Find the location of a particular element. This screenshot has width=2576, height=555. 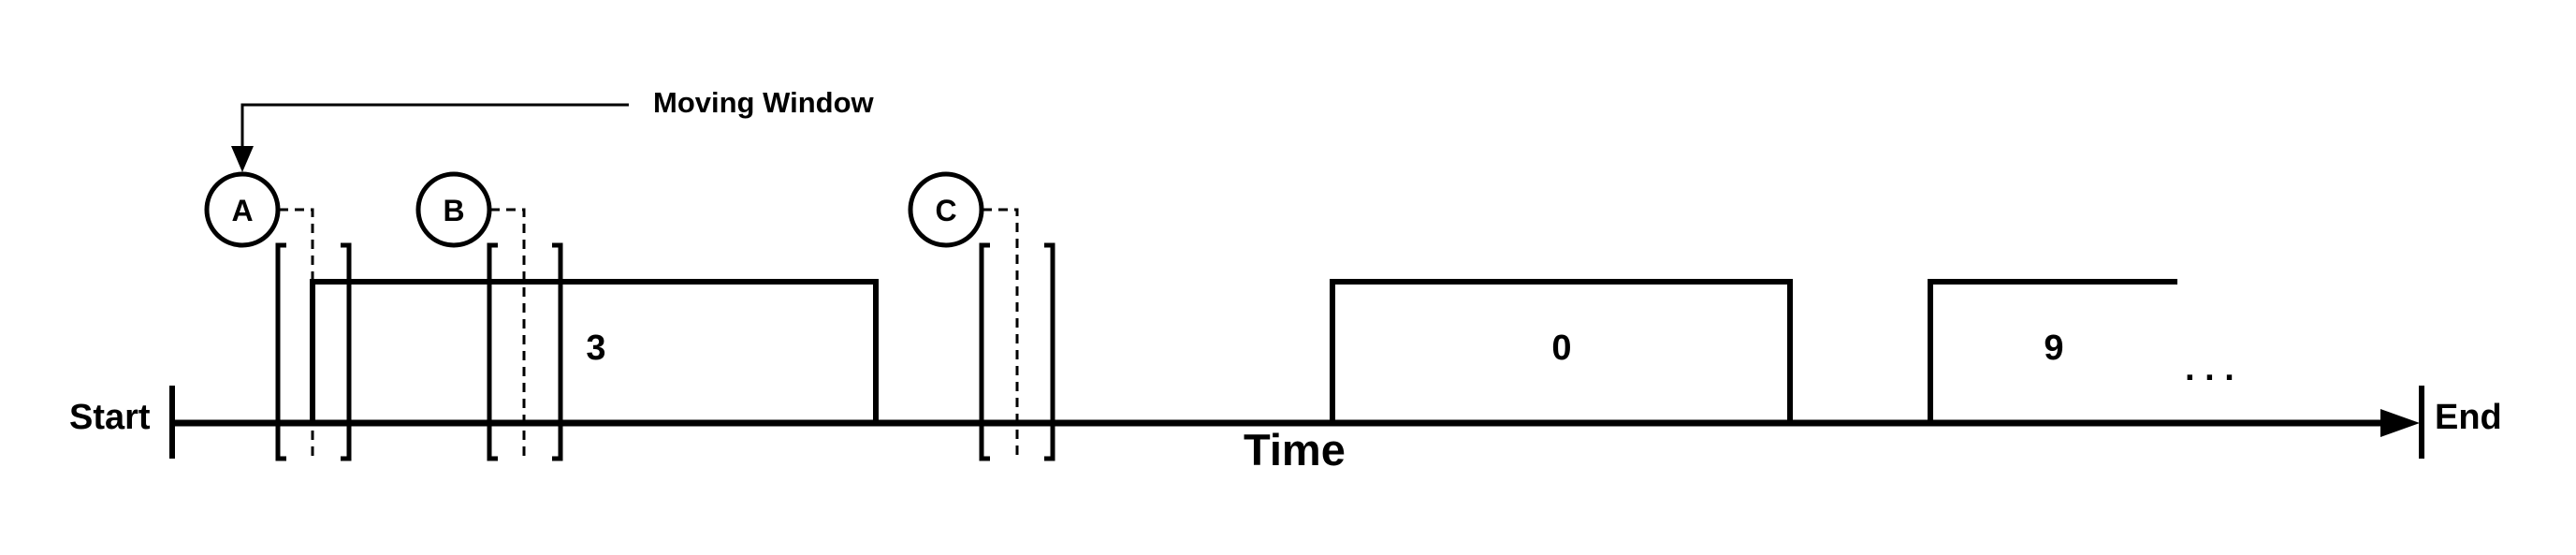

window-a: A is located at coordinates (278, 316).